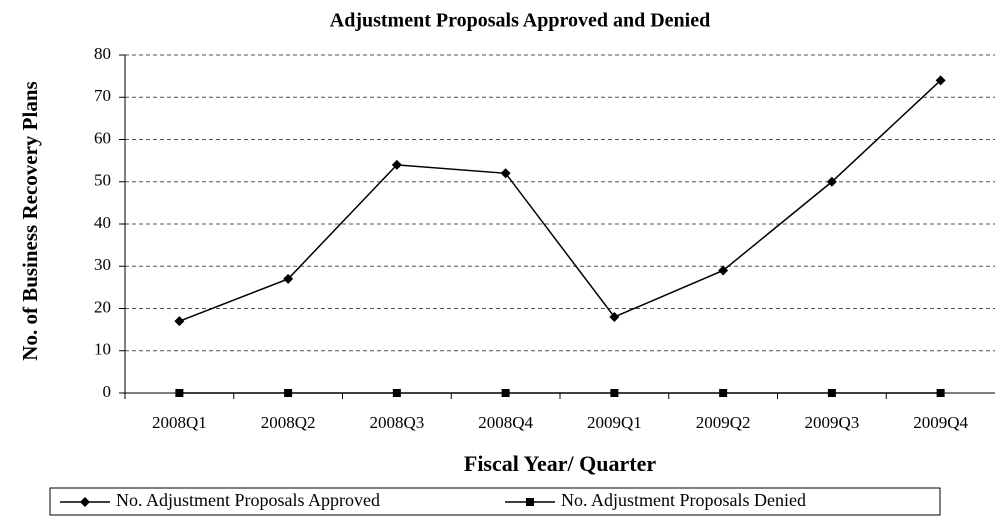  I want to click on x-tick-label: 2008Q4, so click(505, 422).